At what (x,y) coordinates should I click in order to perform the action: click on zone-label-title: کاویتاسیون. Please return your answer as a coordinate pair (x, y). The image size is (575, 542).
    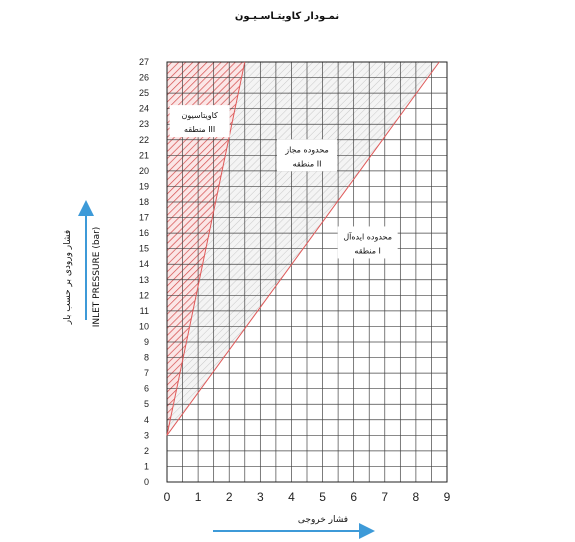
    Looking at the image, I should click on (200, 115).